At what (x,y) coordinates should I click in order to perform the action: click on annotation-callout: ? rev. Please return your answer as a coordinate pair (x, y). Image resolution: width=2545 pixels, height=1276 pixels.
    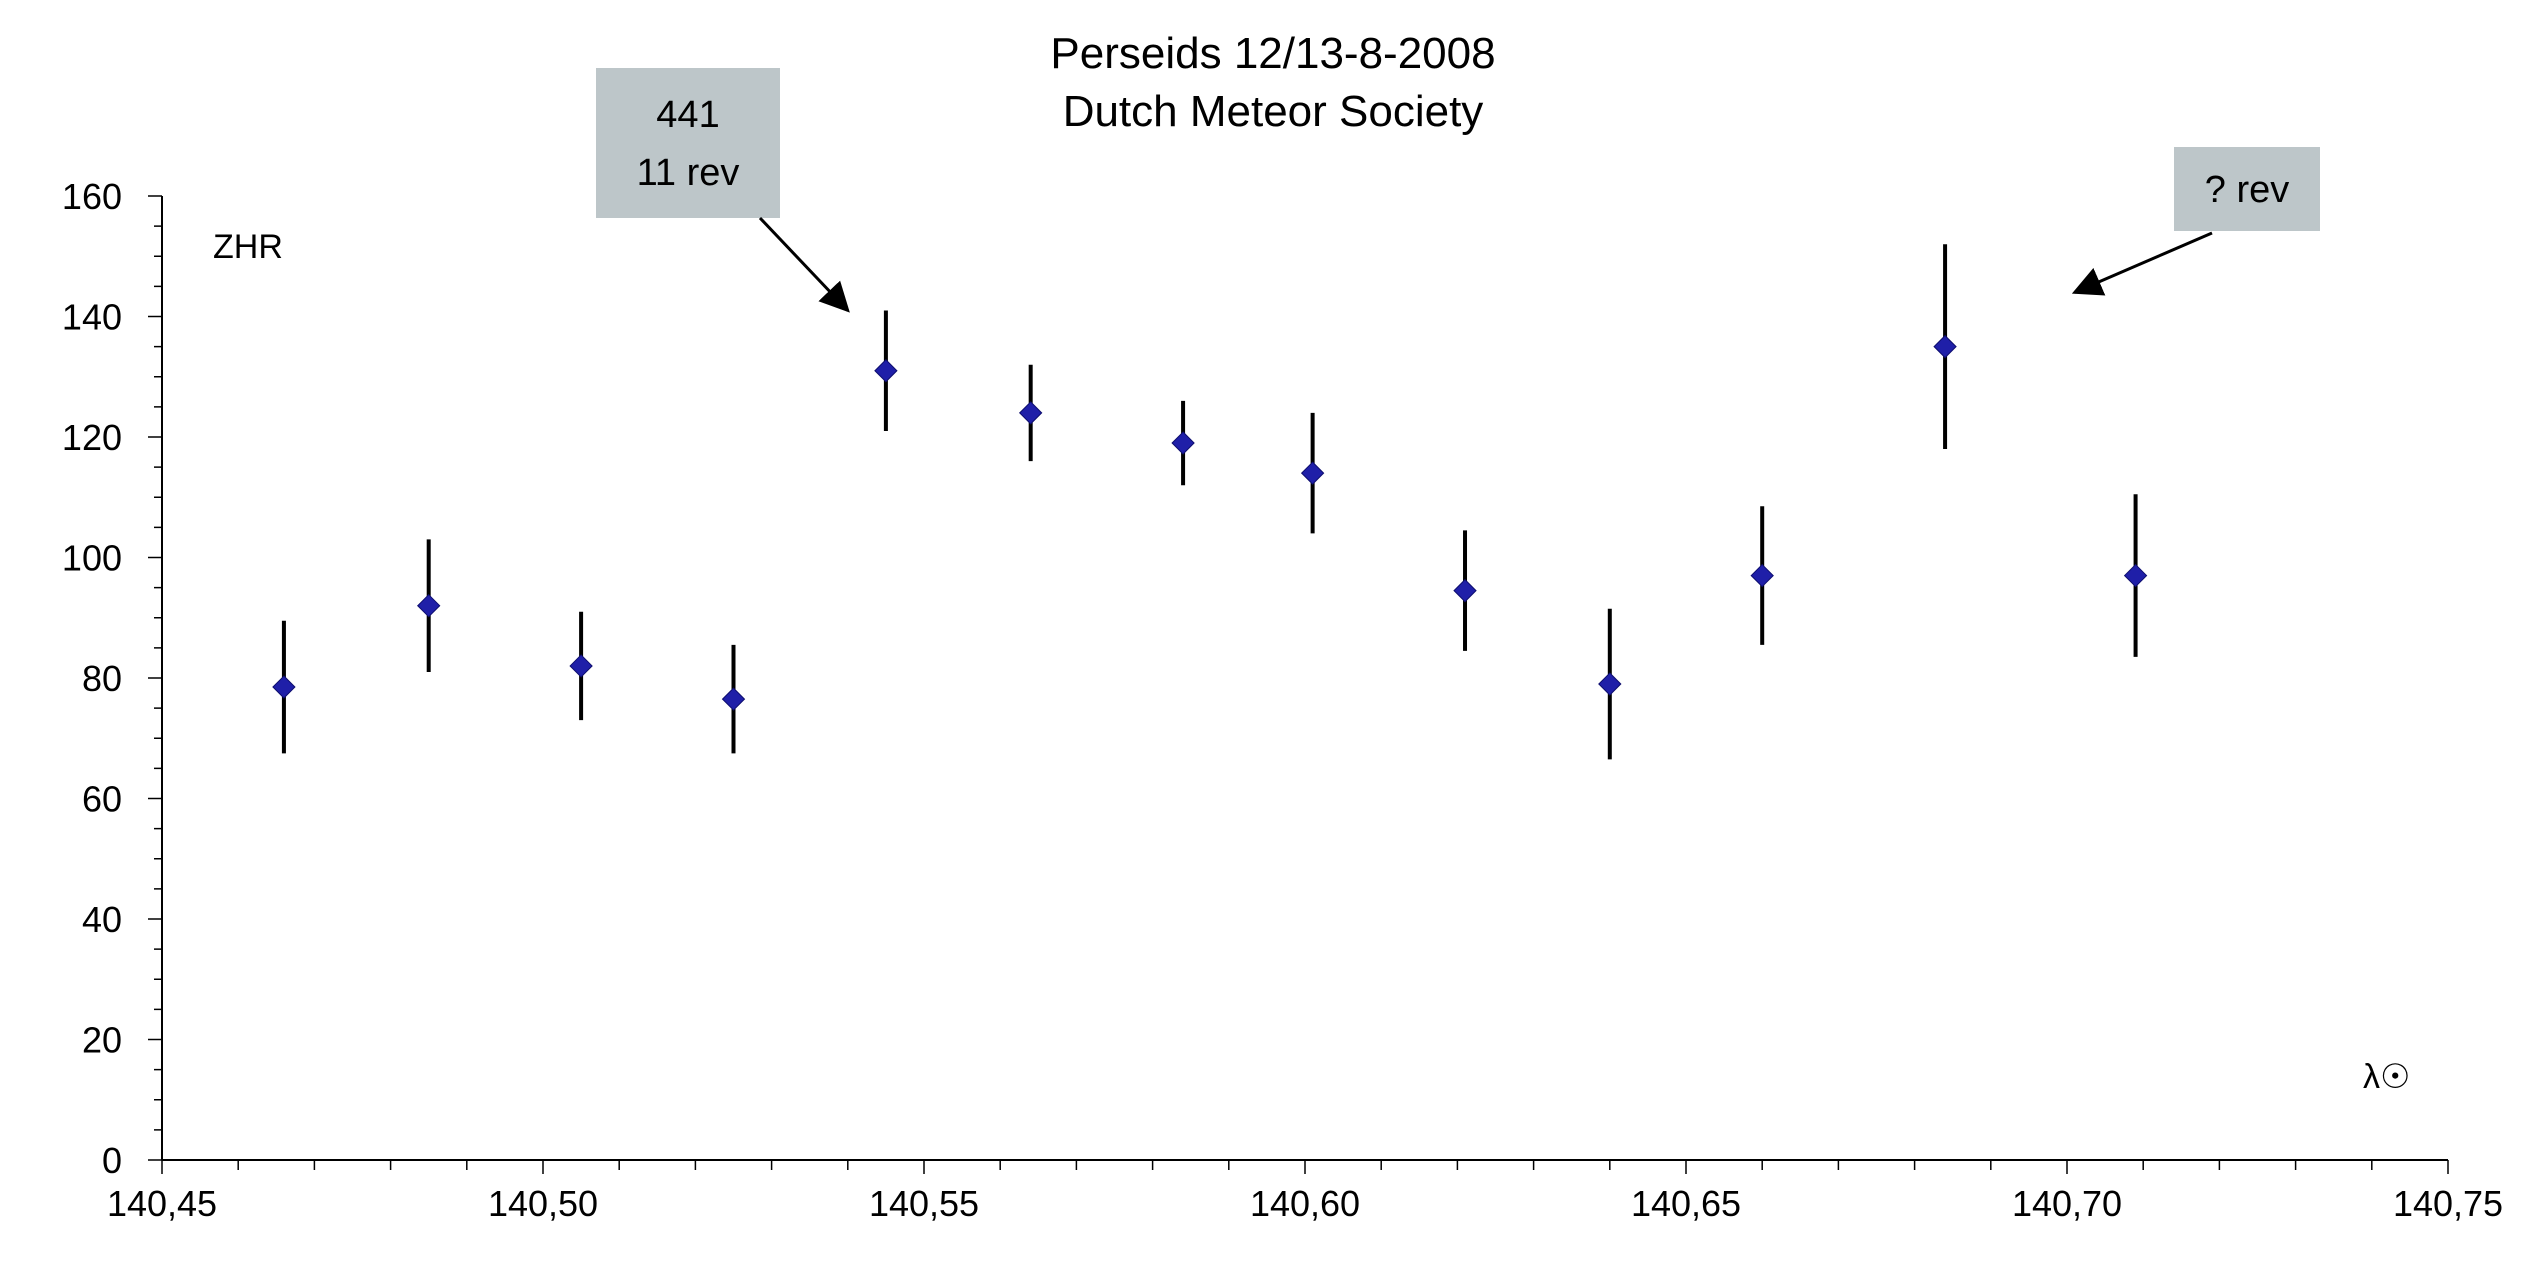
    Looking at the image, I should click on (2195, 221).